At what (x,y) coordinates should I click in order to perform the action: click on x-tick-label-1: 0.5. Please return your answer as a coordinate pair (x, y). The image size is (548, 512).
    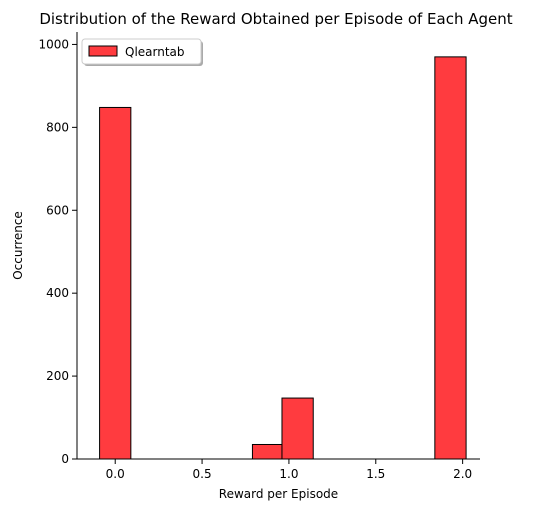
    Looking at the image, I should click on (202, 474).